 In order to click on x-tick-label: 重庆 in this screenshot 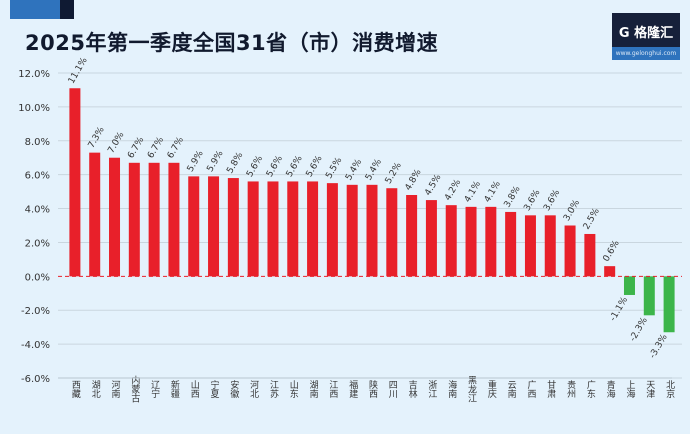, I will do `click(491, 389)`.